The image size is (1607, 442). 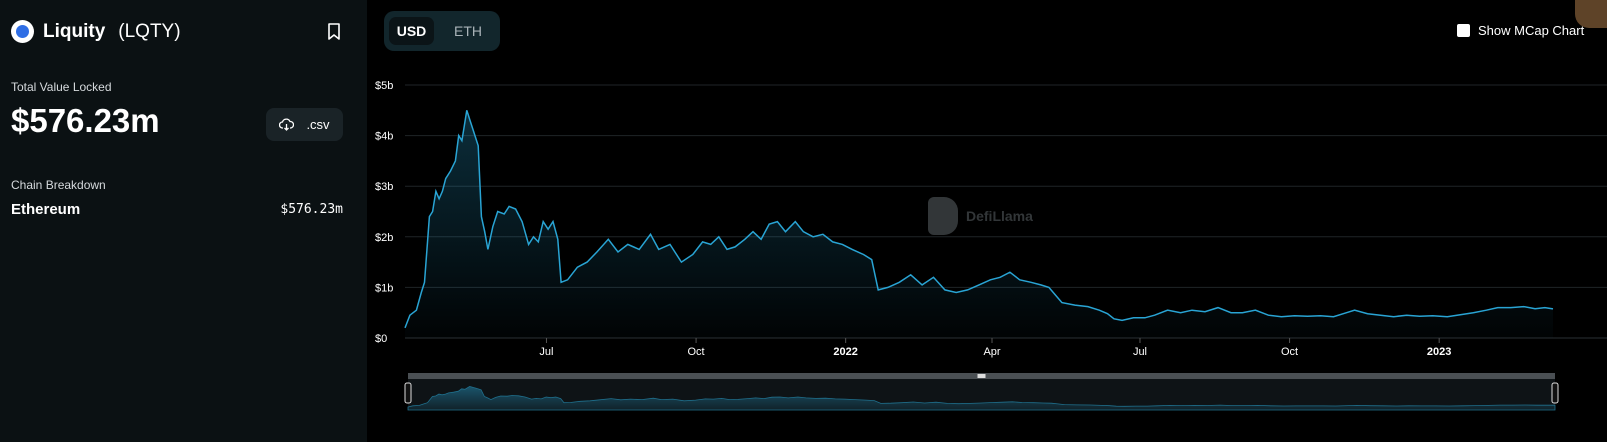 What do you see at coordinates (981, 398) in the screenshot?
I see `slider-preview` at bounding box center [981, 398].